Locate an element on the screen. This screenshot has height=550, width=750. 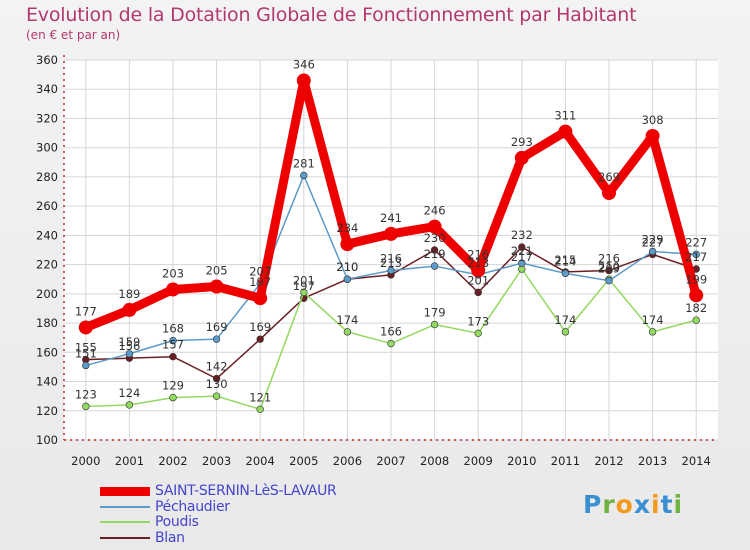
data-label: 129 is located at coordinates (173, 386).